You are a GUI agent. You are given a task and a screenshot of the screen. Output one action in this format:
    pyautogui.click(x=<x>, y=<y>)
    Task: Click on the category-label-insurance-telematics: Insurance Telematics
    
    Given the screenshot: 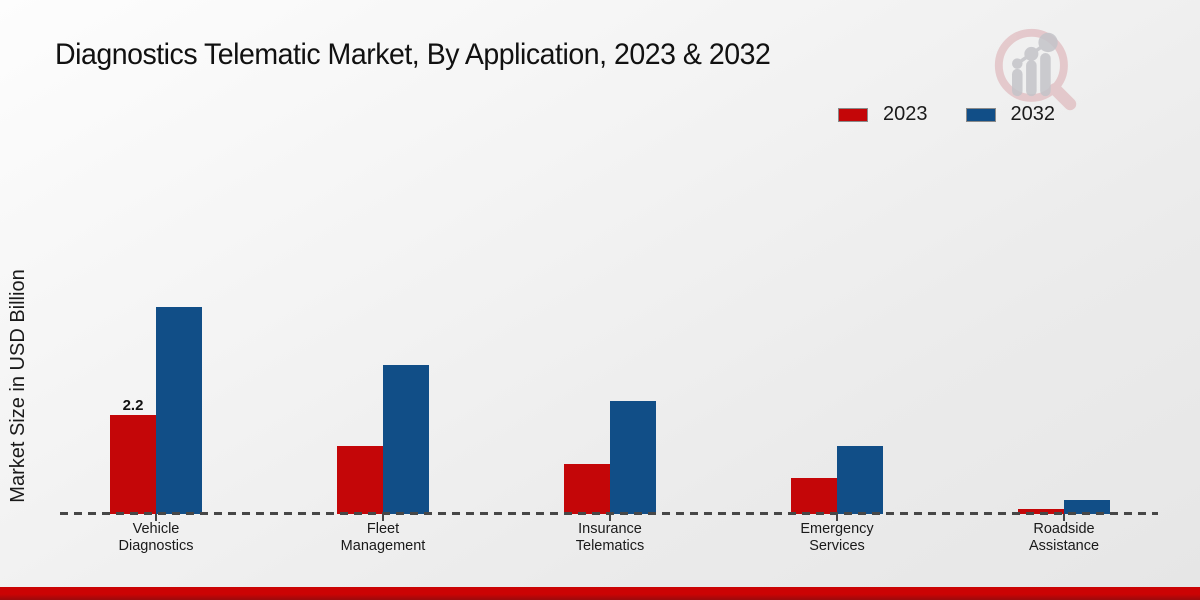 What is the action you would take?
    pyautogui.click(x=610, y=537)
    